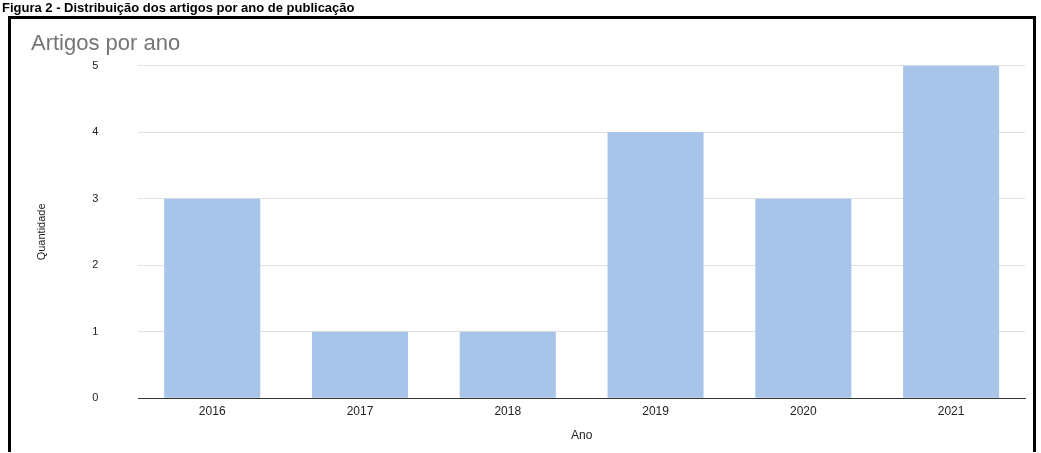  Describe the element at coordinates (106, 43) in the screenshot. I see `chart-title: Artigos por ano` at that location.